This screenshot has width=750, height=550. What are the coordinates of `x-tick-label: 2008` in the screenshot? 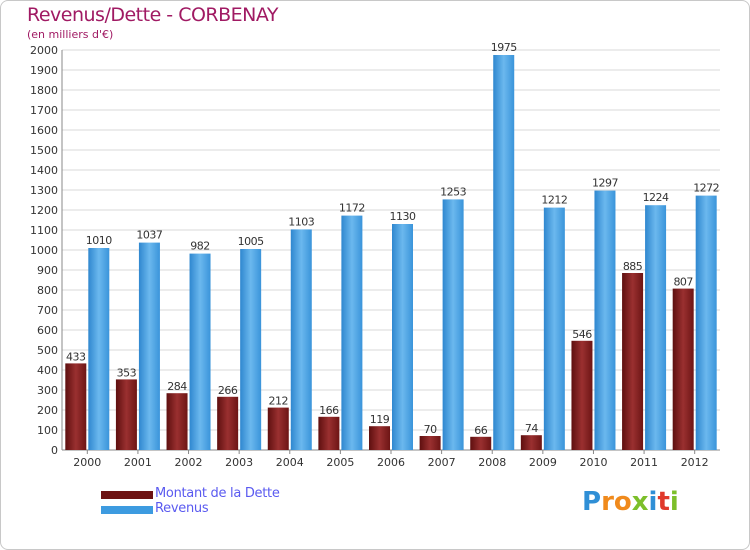 It's located at (492, 462).